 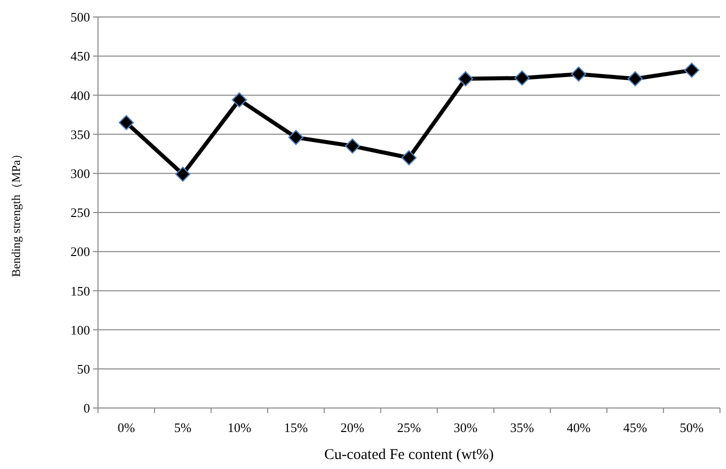 What do you see at coordinates (83, 368) in the screenshot?
I see `y-tick-label: 50` at bounding box center [83, 368].